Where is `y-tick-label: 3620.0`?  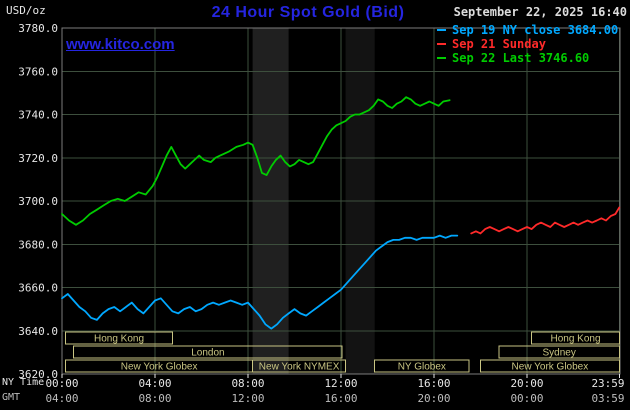
y-tick-label: 3620.0 is located at coordinates (38, 374).